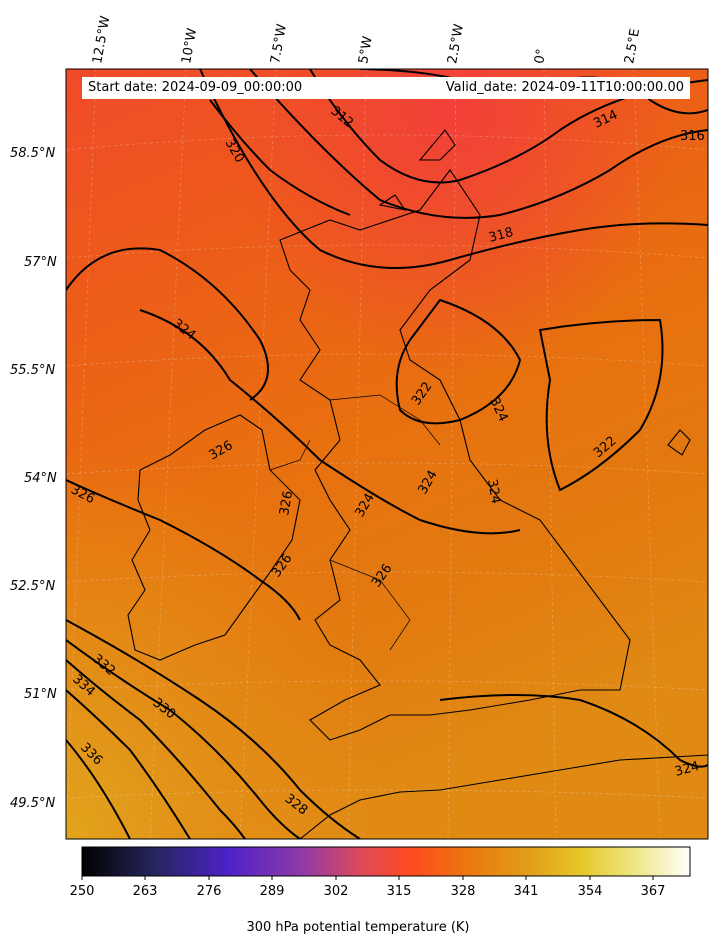  What do you see at coordinates (386, 861) in the screenshot?
I see `colorbar` at bounding box center [386, 861].